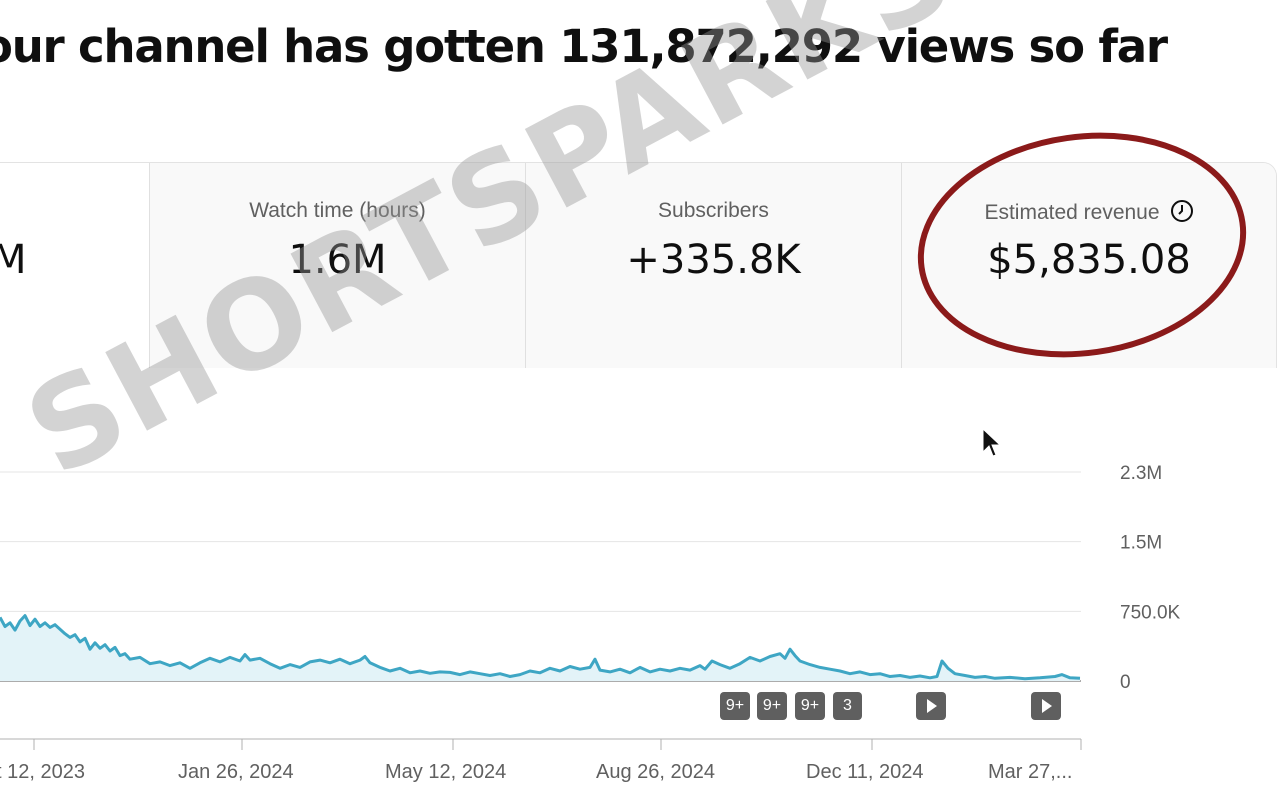  What do you see at coordinates (713, 260) in the screenshot?
I see `metric-value: +335.8K` at bounding box center [713, 260].